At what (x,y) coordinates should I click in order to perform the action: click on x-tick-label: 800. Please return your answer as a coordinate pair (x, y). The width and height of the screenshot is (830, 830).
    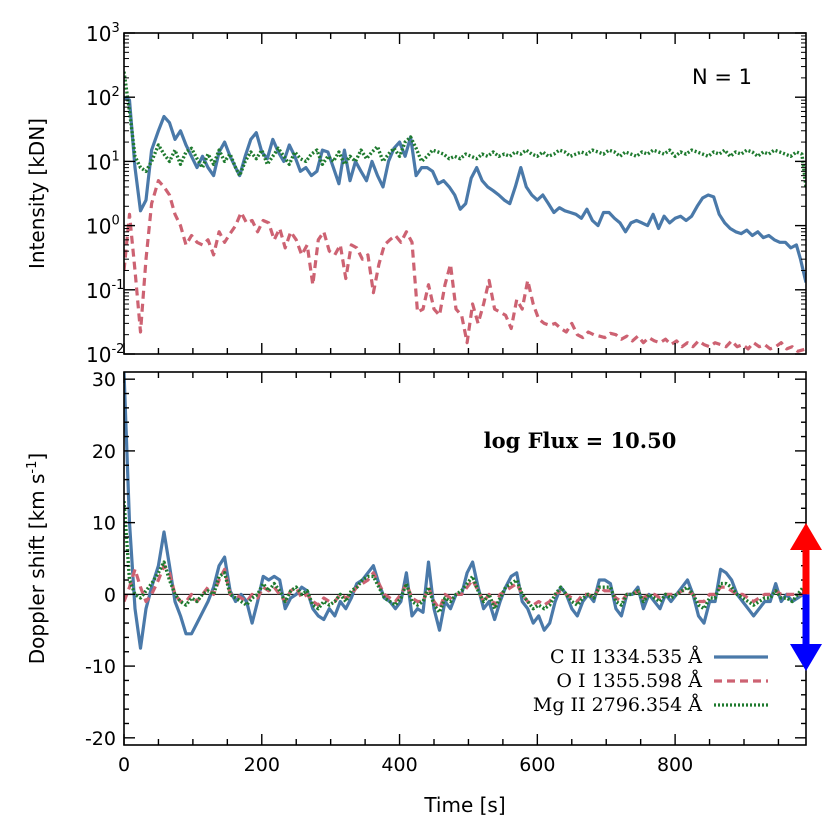
    Looking at the image, I should click on (675, 765).